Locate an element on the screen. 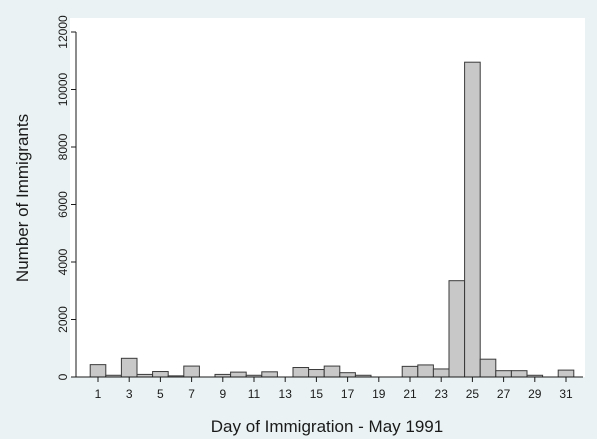  y-tick-label: 6000 is located at coordinates (63, 204).